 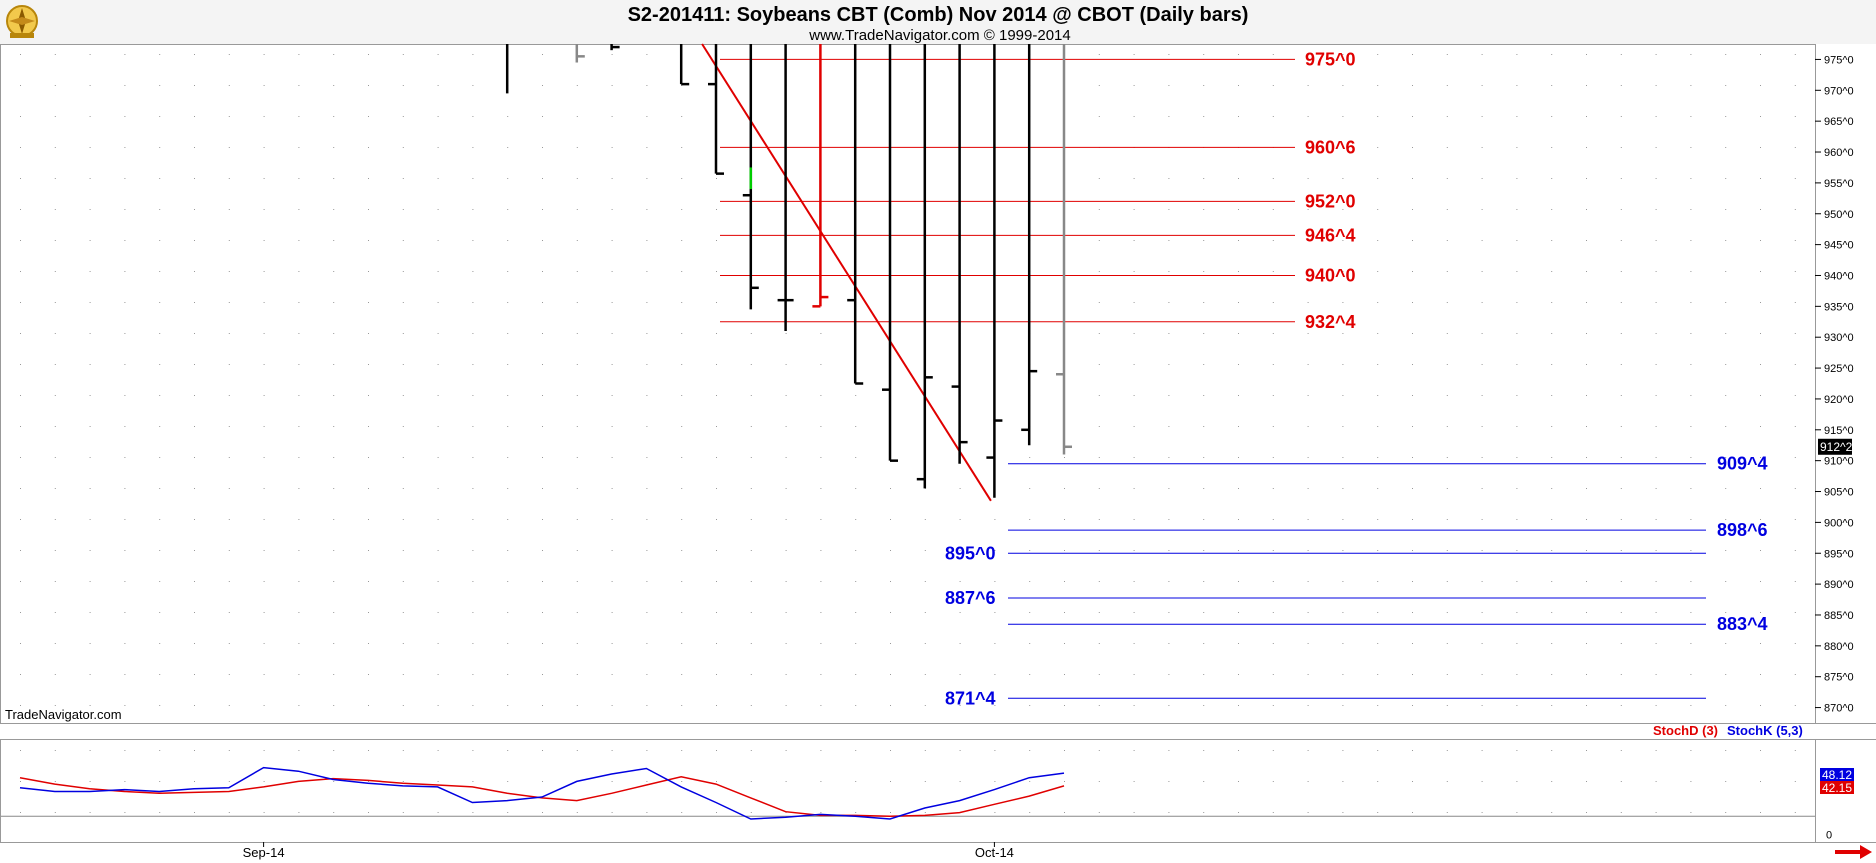 I want to click on support-label: 895^0, so click(x=970, y=553).